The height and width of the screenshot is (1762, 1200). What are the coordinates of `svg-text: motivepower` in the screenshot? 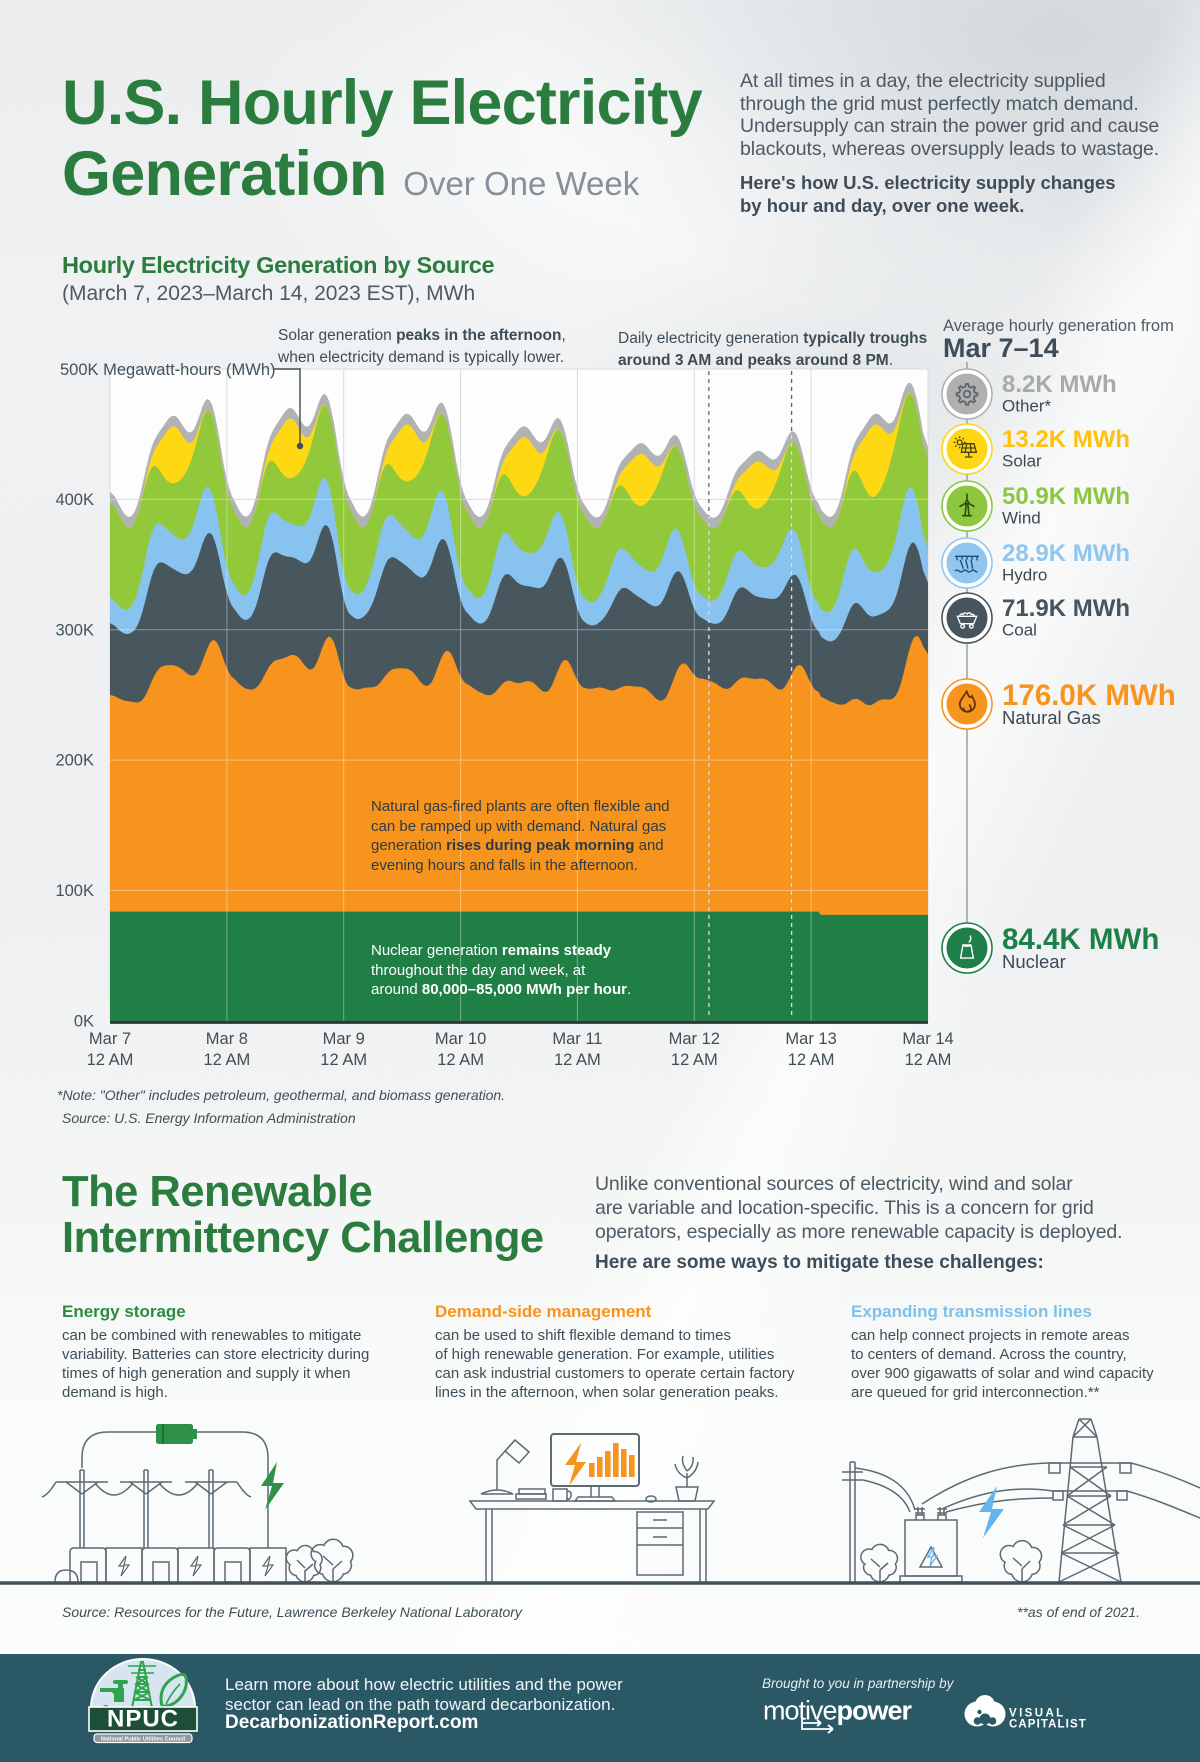 It's located at (838, 1711).